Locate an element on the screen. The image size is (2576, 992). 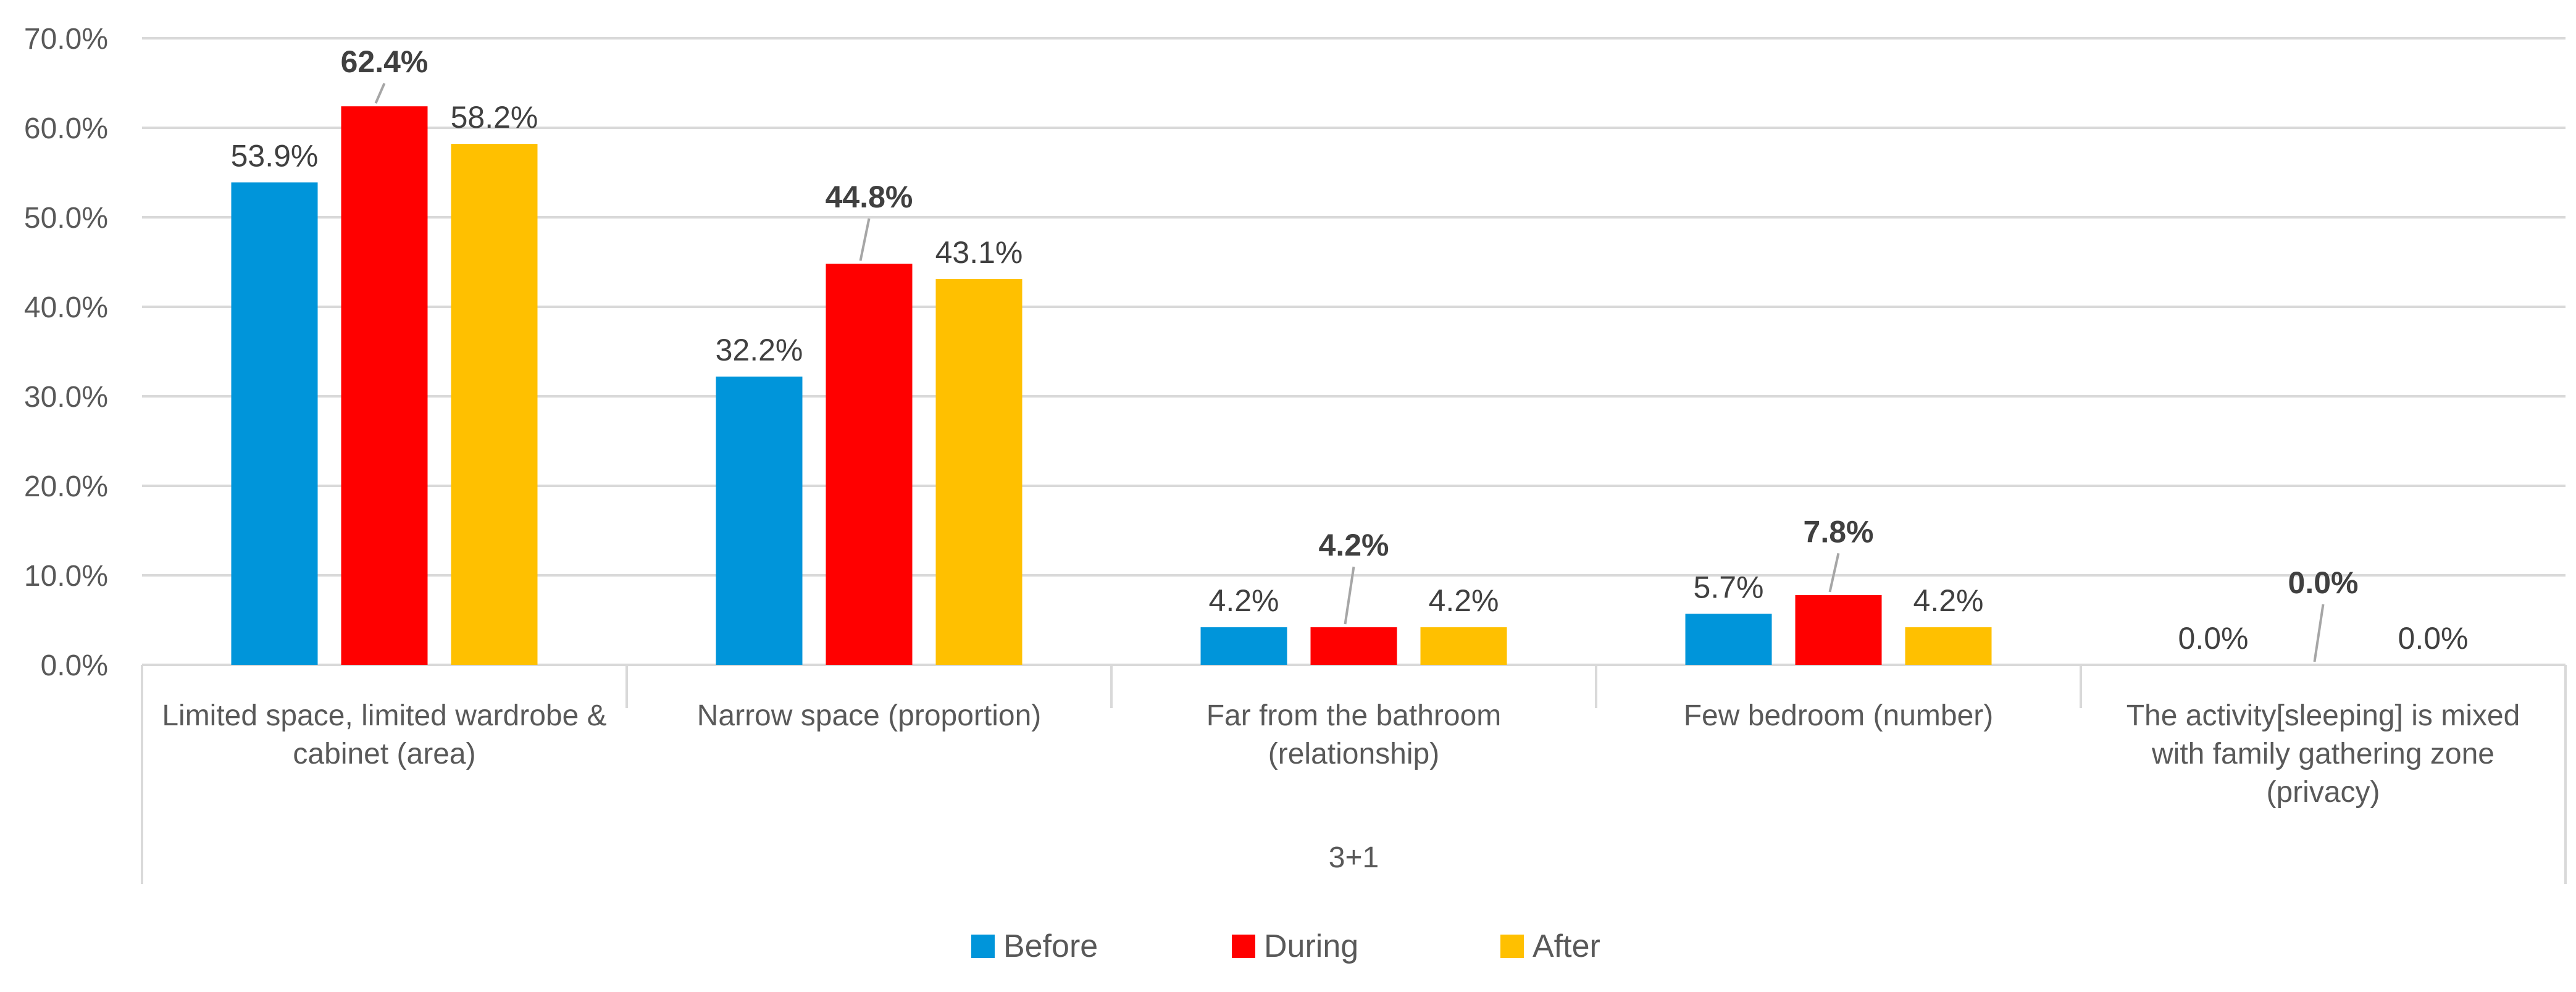
category-label: The activity[sleeping] is mixed is located at coordinates (2323, 715).